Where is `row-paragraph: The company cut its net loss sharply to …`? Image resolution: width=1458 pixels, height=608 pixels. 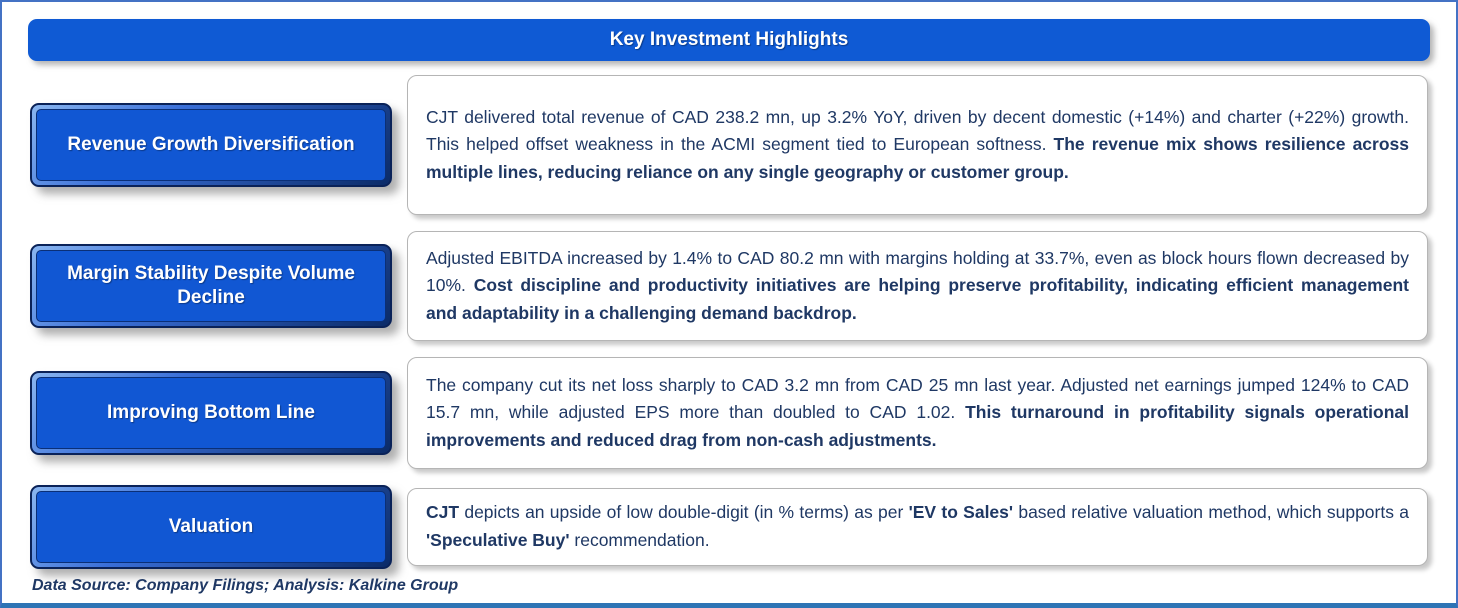 row-paragraph: The company cut its net loss sharply to … is located at coordinates (917, 413).